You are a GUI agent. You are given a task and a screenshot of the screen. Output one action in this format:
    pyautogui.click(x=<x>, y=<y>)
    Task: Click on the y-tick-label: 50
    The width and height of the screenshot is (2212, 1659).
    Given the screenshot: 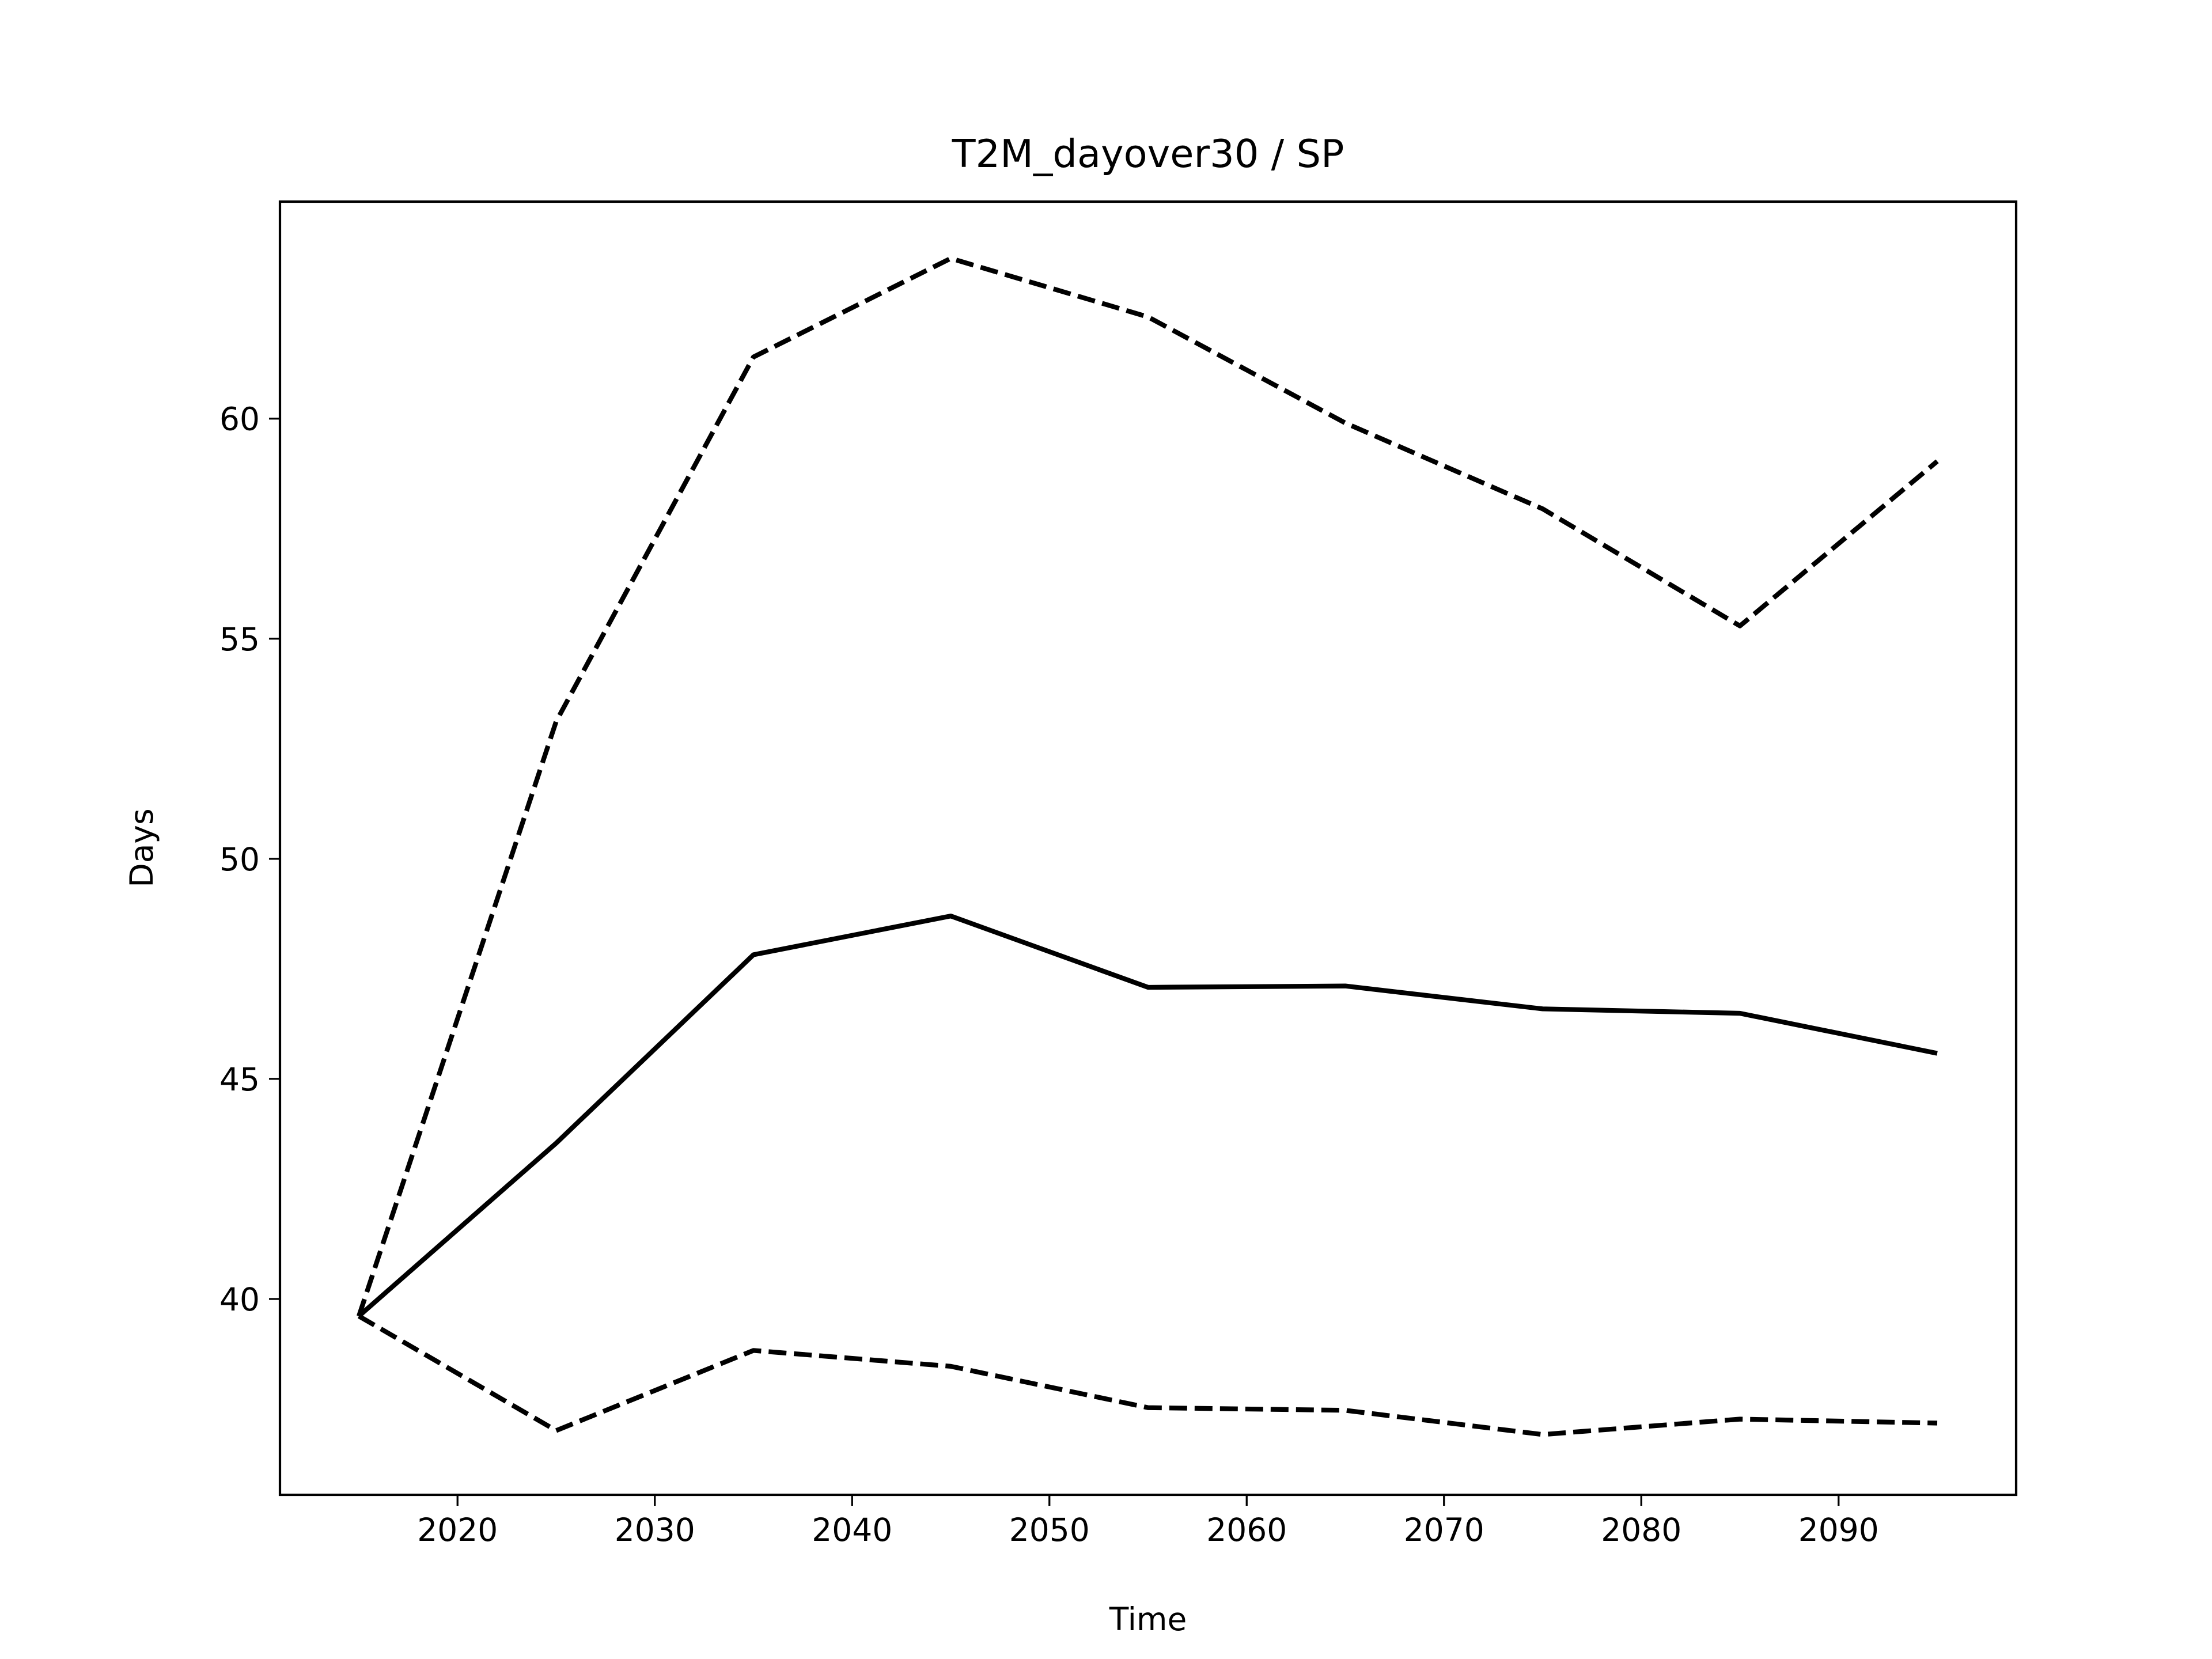 What is the action you would take?
    pyautogui.click(x=239, y=859)
    